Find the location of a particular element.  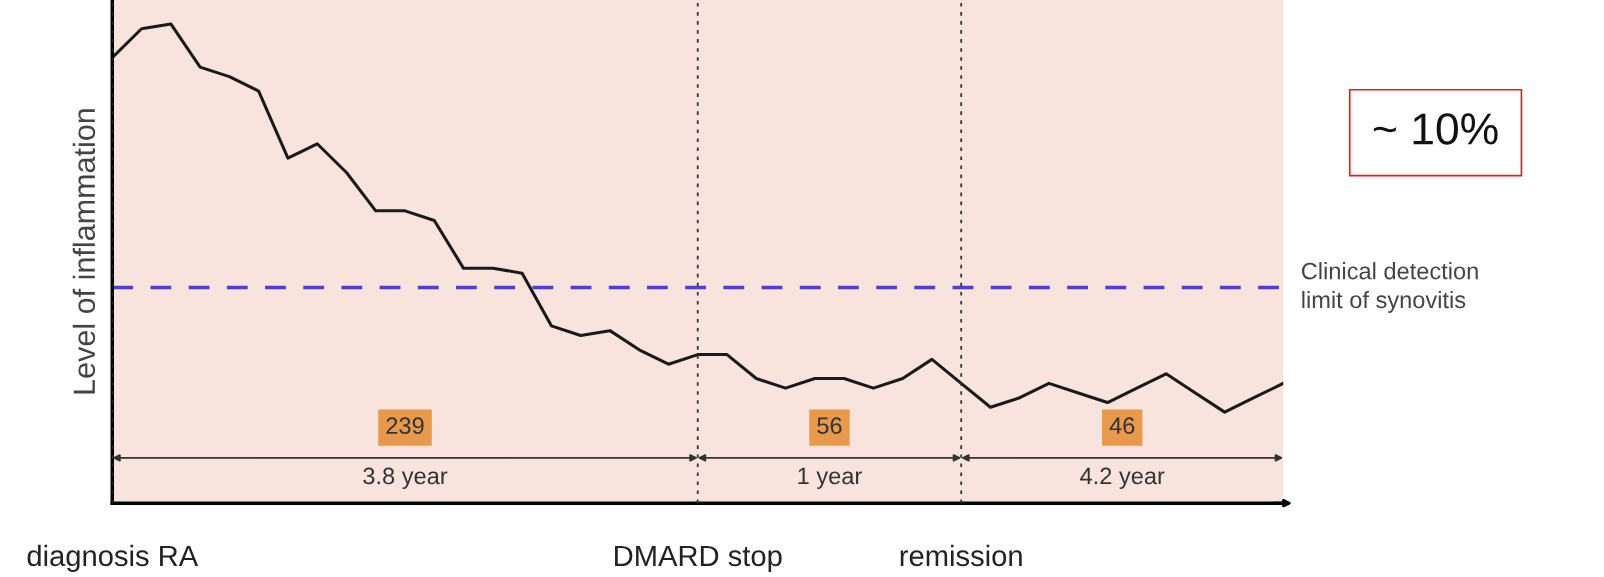

x-tick-label: remission is located at coordinates (961, 555).